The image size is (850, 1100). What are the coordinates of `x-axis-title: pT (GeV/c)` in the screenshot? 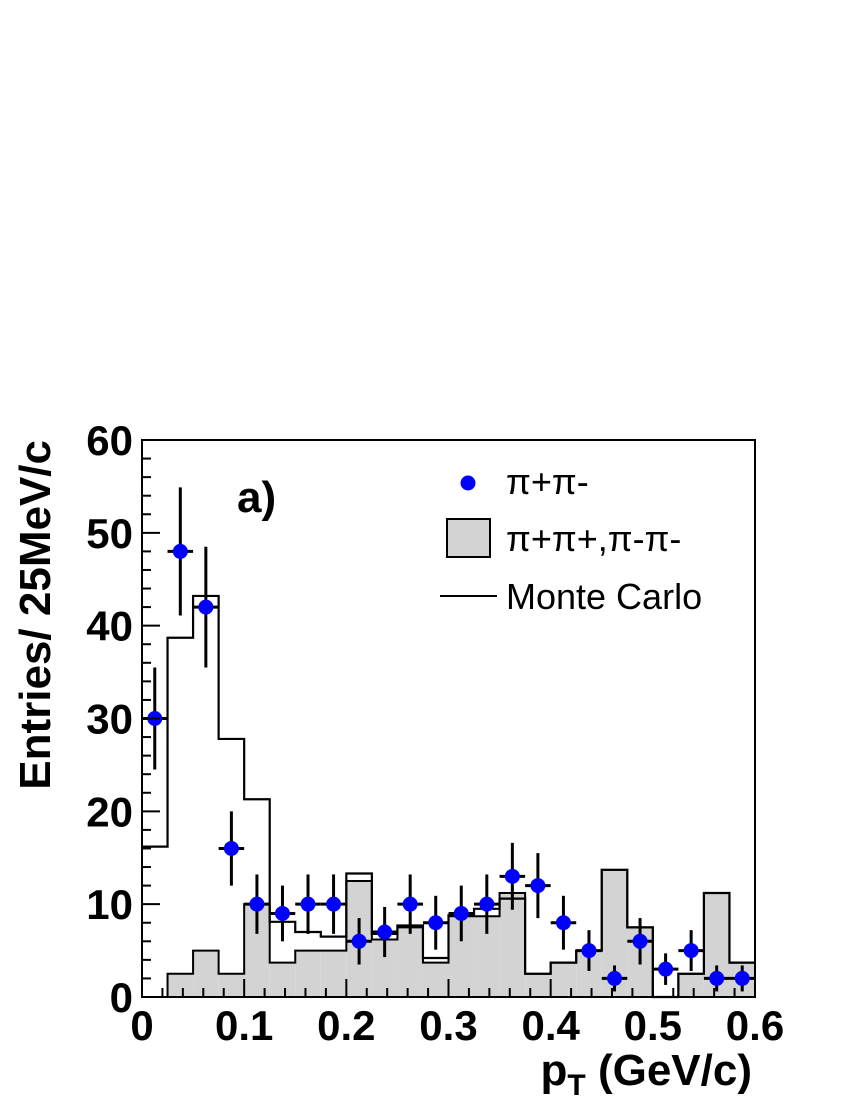 It's located at (647, 1073).